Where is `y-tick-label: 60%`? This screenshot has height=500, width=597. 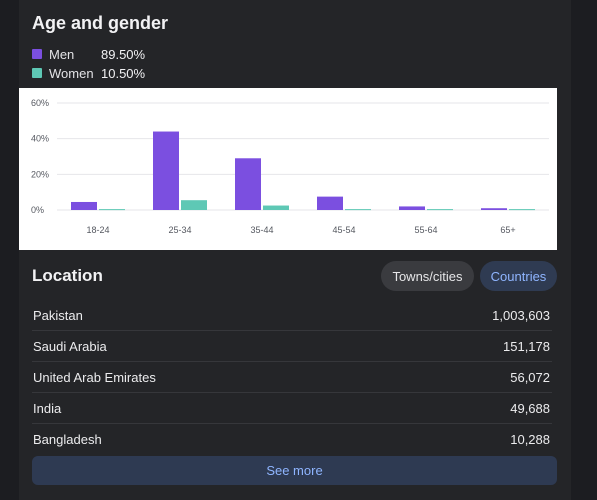
y-tick-label: 60% is located at coordinates (40, 103).